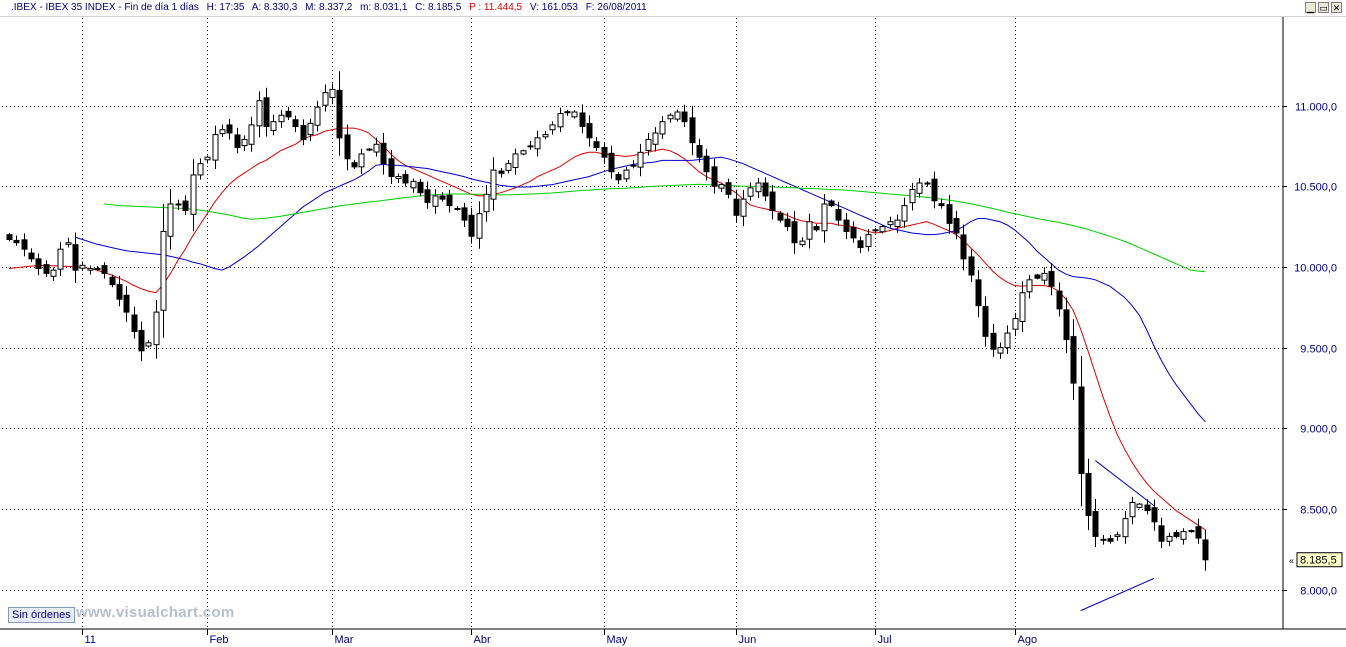 The width and height of the screenshot is (1346, 647). Describe the element at coordinates (553, 7) in the screenshot. I see `volume-label: V: 161.053` at that location.